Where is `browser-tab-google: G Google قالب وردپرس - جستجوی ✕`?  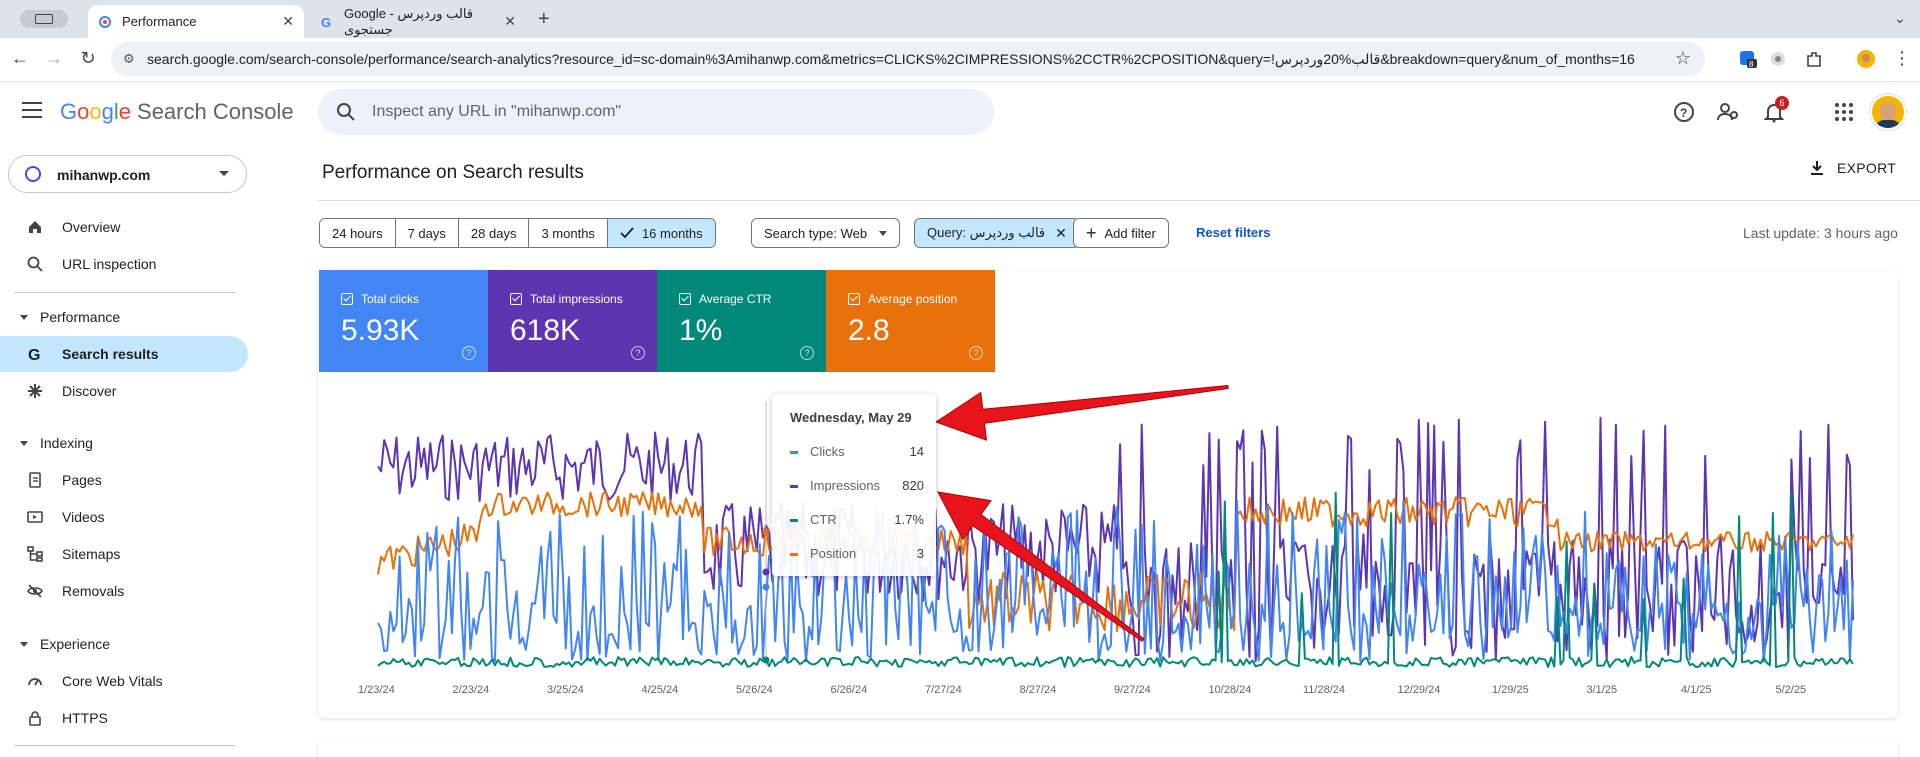 browser-tab-google: G Google قالب وردپرس - جستجوی ✕ is located at coordinates (418, 21).